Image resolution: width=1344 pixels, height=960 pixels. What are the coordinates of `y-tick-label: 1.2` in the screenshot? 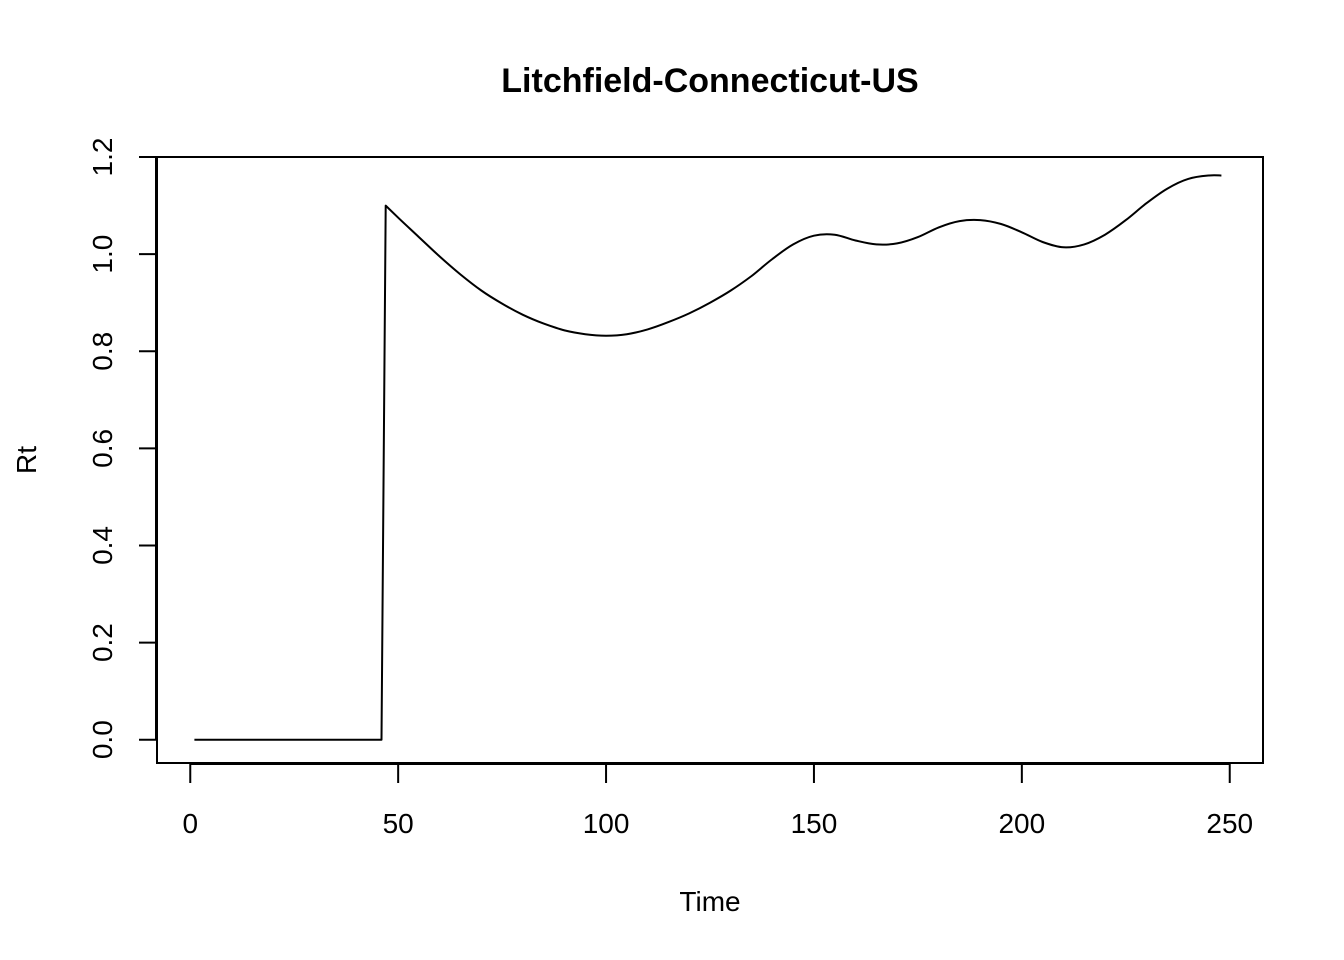 It's located at (102, 157).